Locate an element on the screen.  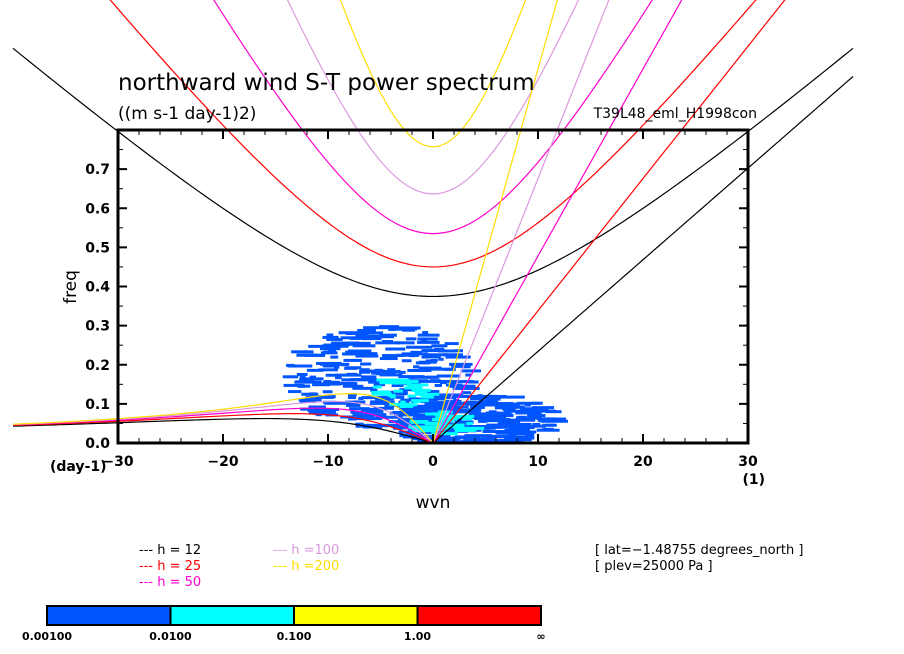
y-axis-label: freq is located at coordinates (71, 287).